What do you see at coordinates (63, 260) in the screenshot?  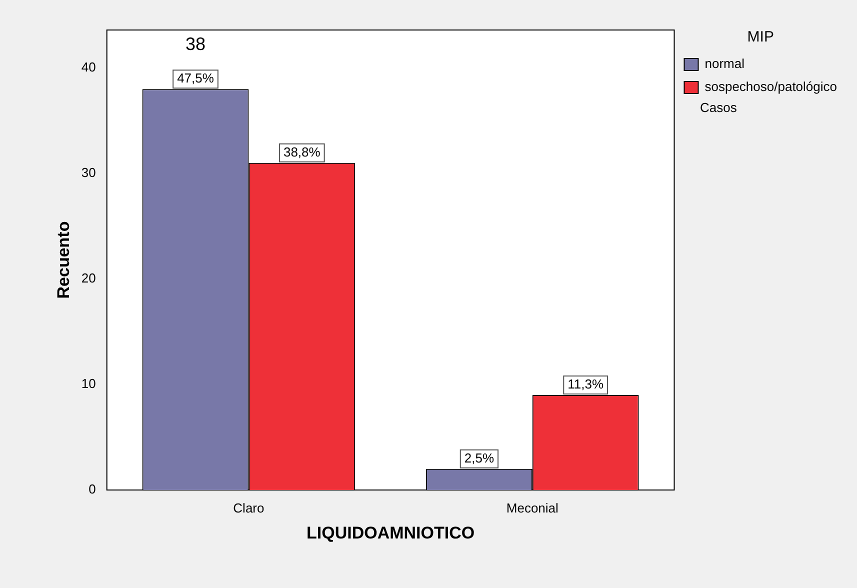 I see `y-axis-title: Recuento` at bounding box center [63, 260].